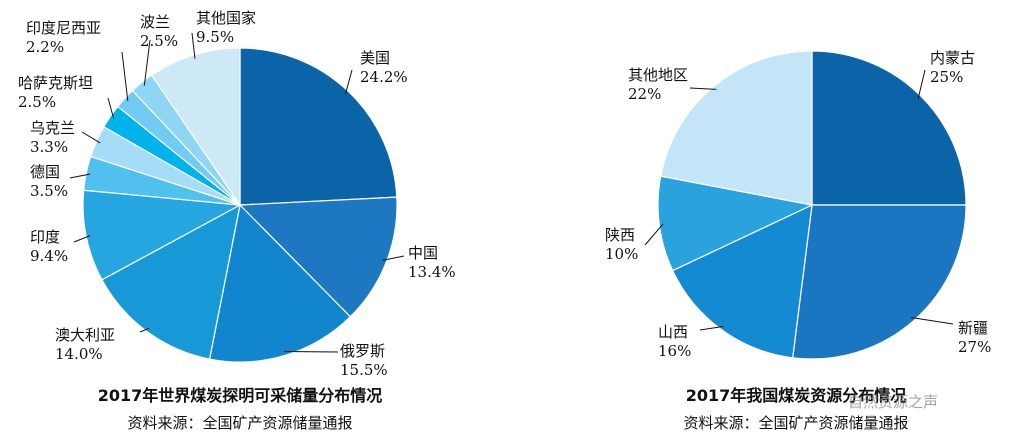  Describe the element at coordinates (45, 172) in the screenshot. I see `slice-label: 德国` at that location.